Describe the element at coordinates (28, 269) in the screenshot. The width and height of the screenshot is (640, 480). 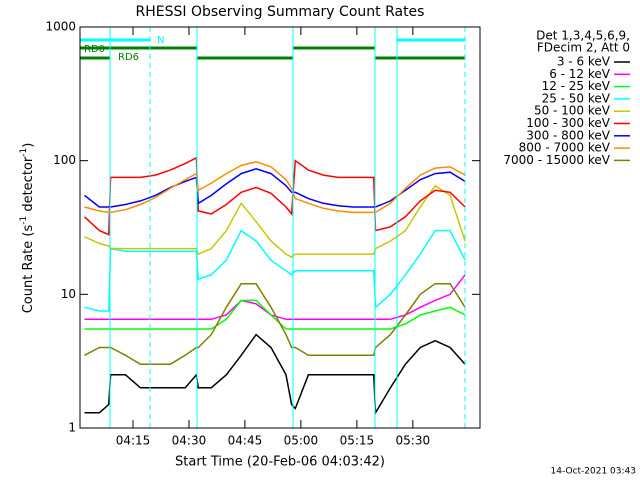
I see `y-label-part: Count Rate (s` at that location.